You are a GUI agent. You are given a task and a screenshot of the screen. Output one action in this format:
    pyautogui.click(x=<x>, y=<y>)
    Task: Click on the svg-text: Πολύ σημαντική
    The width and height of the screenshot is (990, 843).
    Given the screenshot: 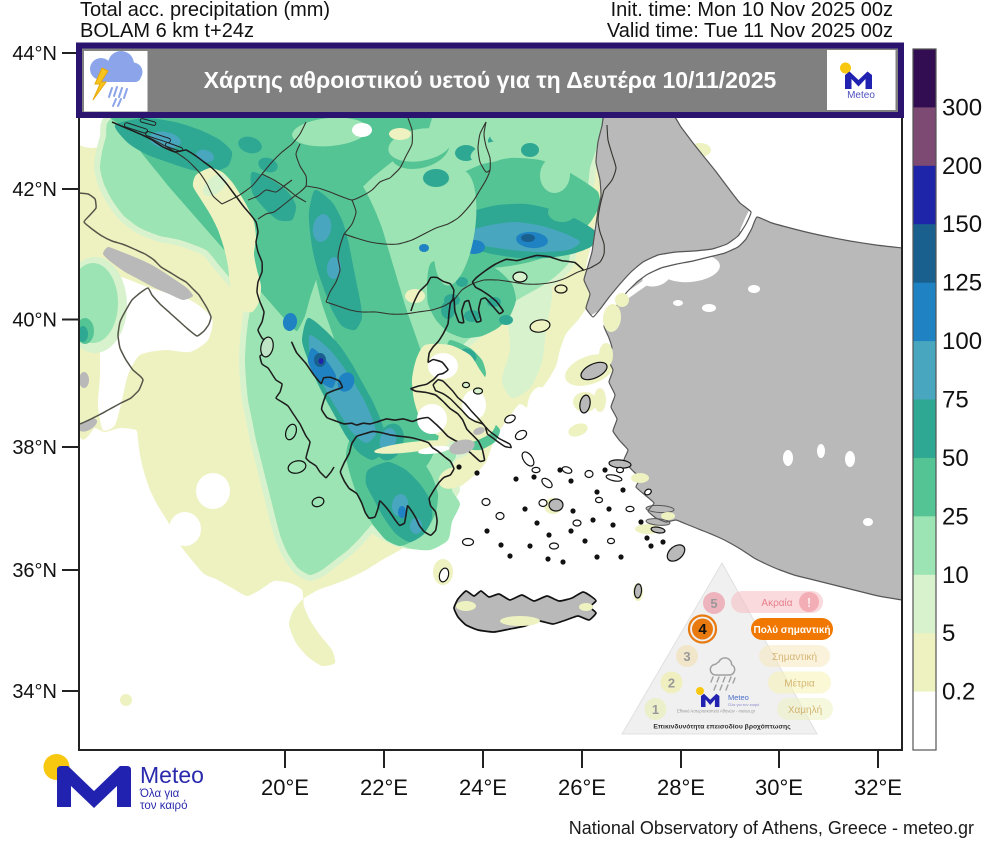 What is the action you would take?
    pyautogui.click(x=791, y=630)
    